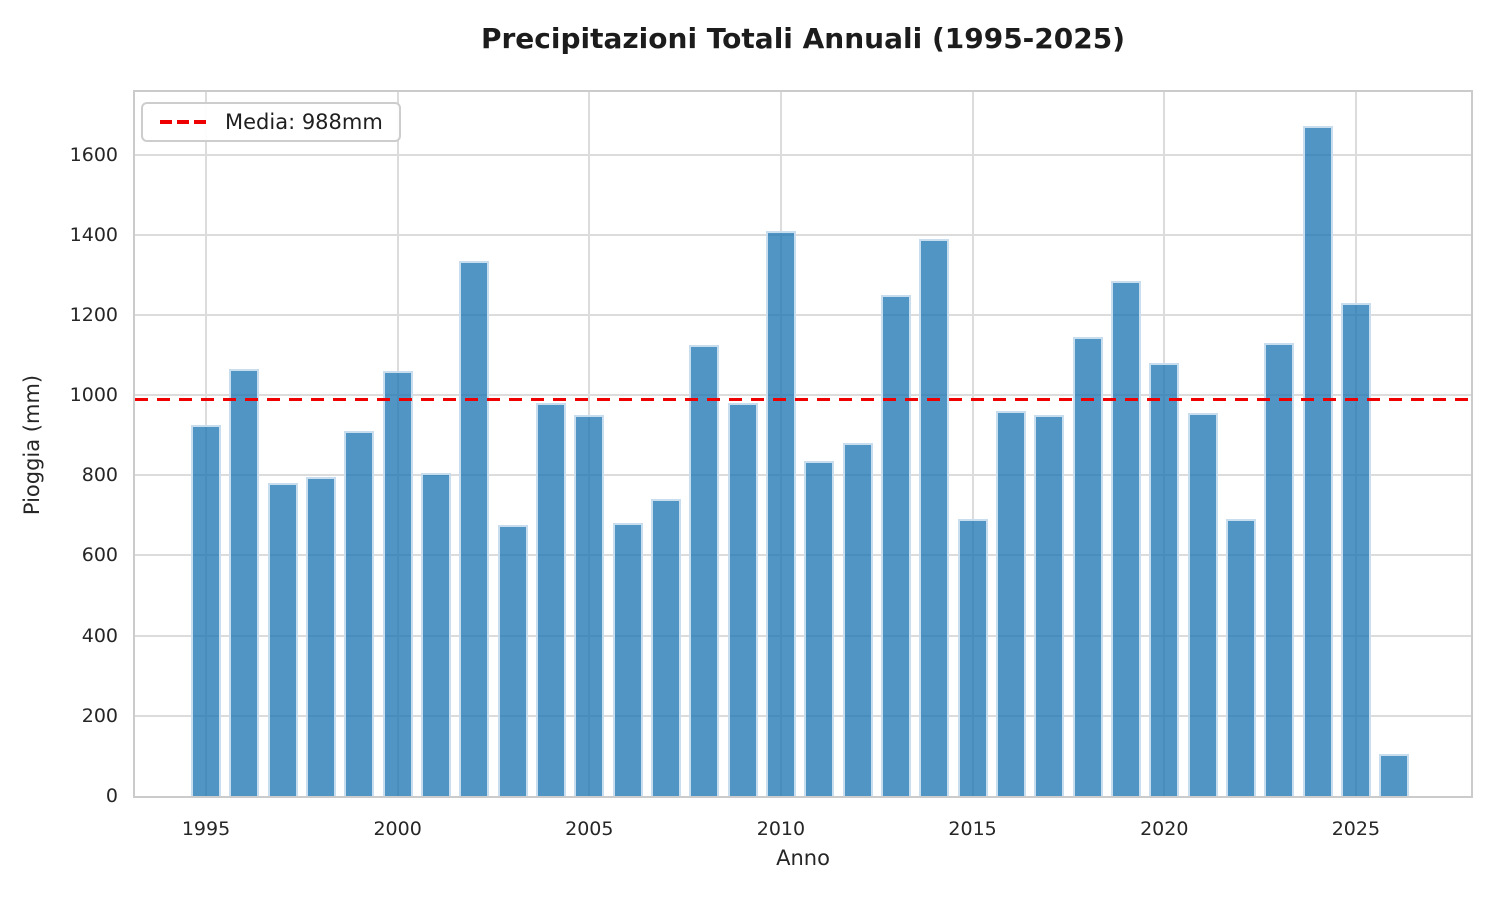 This screenshot has width=1500, height=900. I want to click on y-tick-label-600: 600, so click(99, 555).